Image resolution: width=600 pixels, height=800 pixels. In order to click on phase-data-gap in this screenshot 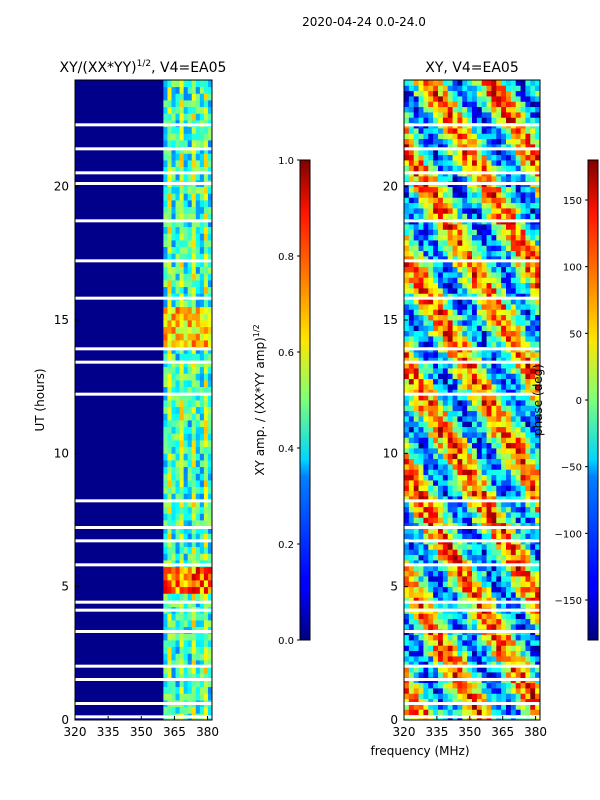, I will do `click(472, 261)`.